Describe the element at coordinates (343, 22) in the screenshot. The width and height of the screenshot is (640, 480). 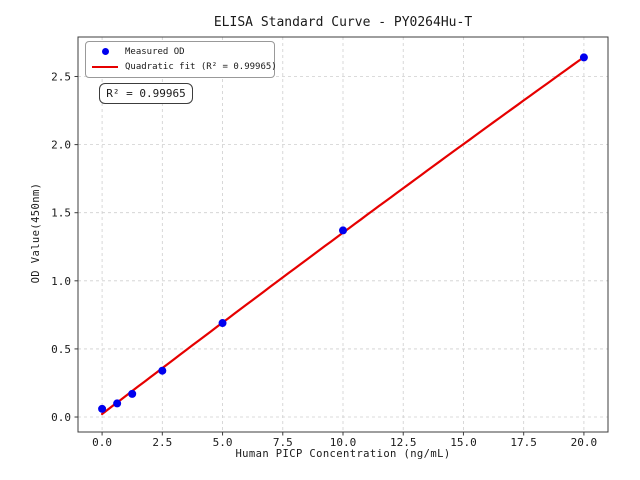
I see `chart-title: ELISA Standard Curve - PY0264Hu-T` at that location.